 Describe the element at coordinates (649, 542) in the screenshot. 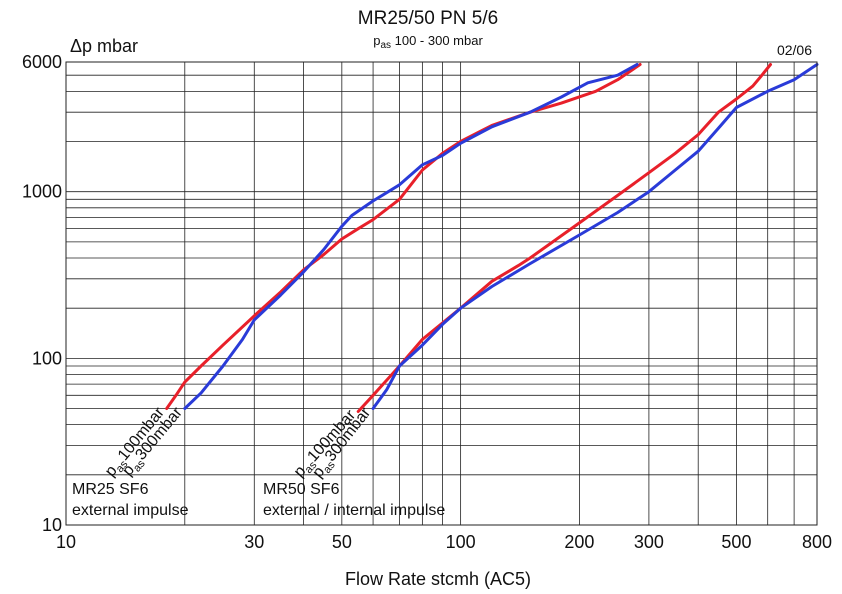

I see `x-tick-label: 300` at that location.